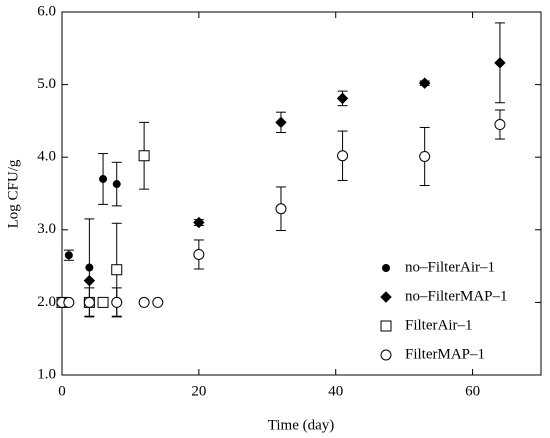 The image size is (550, 438). Describe the element at coordinates (62, 391) in the screenshot. I see `x-tick-label: 0` at that location.